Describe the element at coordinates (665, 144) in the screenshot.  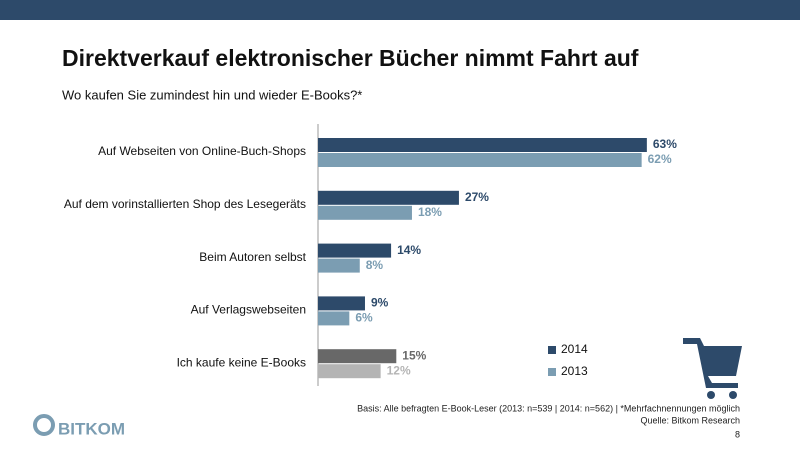
I see `value-label: 63%` at that location.